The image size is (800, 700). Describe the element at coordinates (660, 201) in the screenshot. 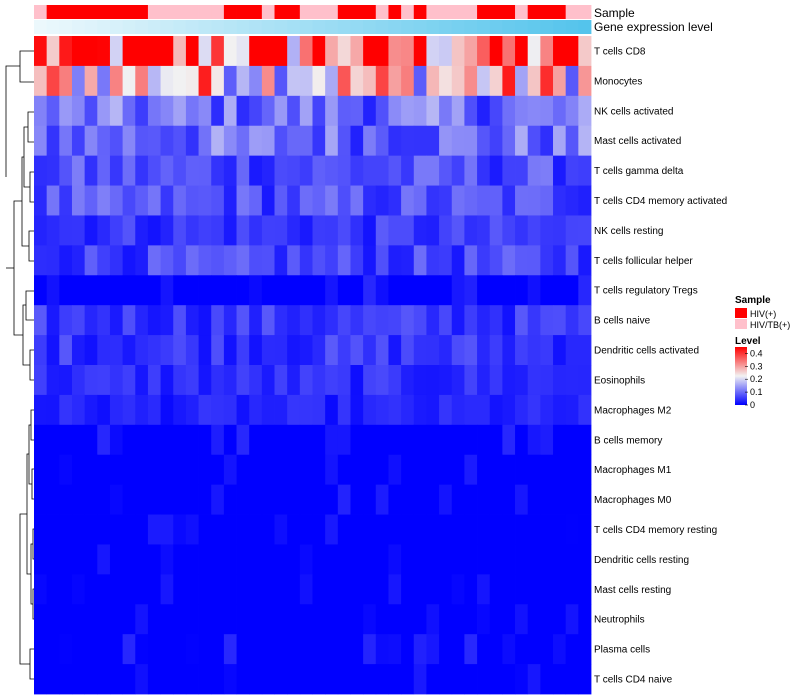

I see `row-label: T cells CD4 memory activated` at that location.